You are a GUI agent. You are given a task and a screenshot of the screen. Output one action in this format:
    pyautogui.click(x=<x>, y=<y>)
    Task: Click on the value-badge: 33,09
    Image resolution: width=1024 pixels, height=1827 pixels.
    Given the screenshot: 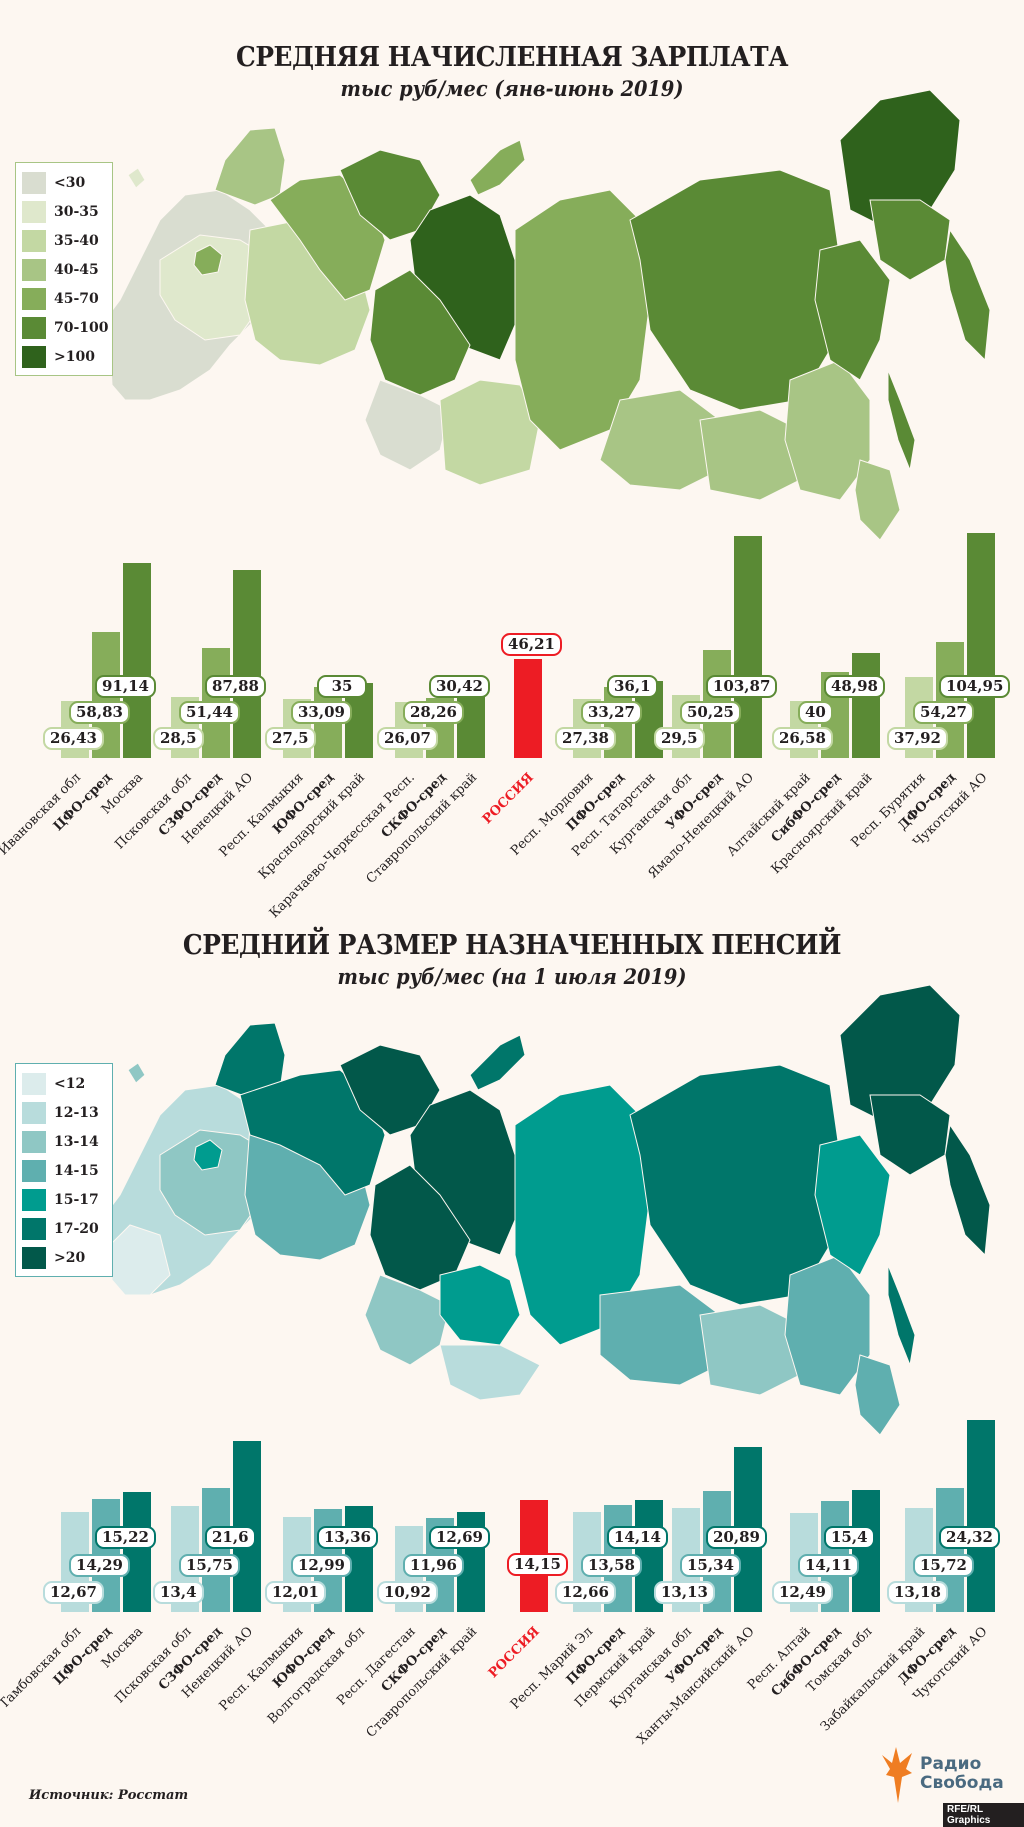 What is the action you would take?
    pyautogui.click(x=321, y=712)
    